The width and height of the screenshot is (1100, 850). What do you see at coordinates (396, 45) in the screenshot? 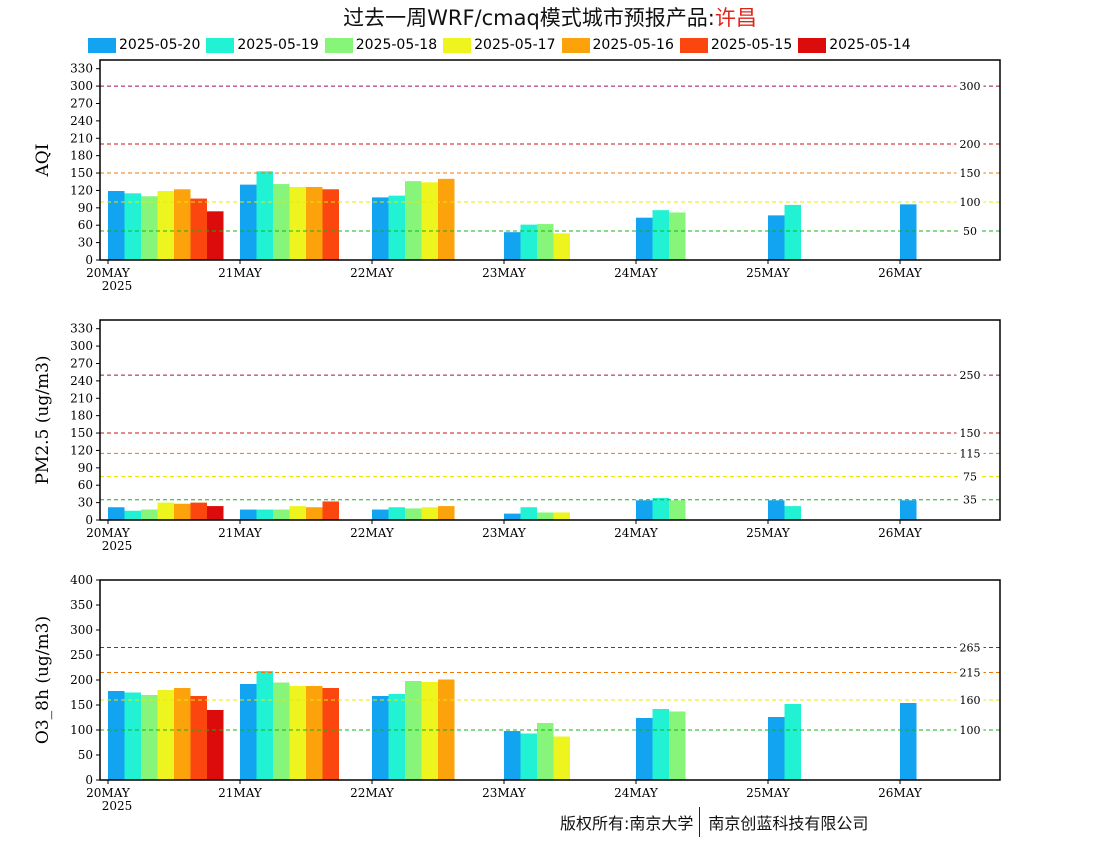
I see `legend-label: 2025-05-18` at bounding box center [396, 45].